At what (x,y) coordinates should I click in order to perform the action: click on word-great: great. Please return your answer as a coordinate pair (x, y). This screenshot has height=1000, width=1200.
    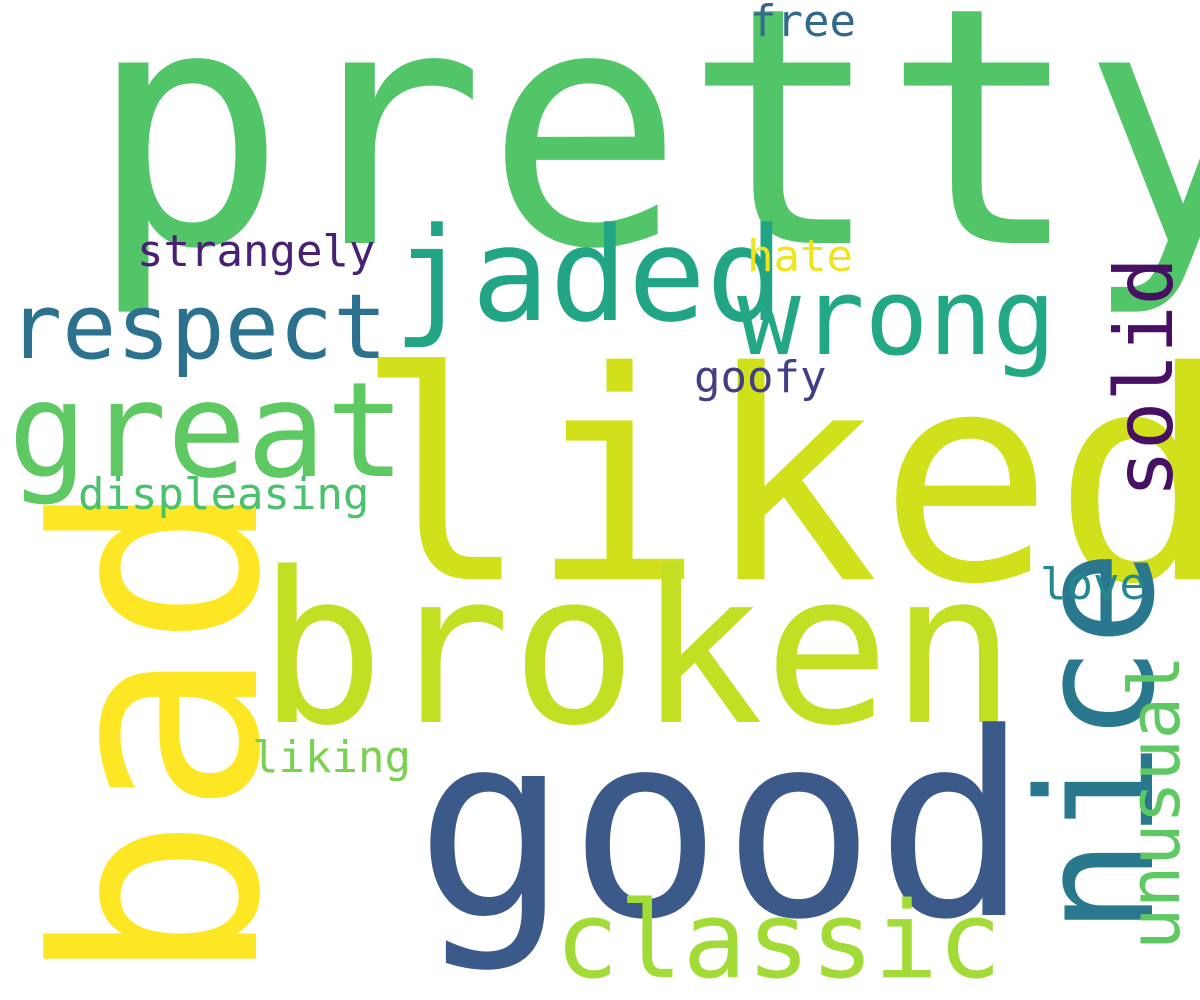
    Looking at the image, I should click on (207, 431).